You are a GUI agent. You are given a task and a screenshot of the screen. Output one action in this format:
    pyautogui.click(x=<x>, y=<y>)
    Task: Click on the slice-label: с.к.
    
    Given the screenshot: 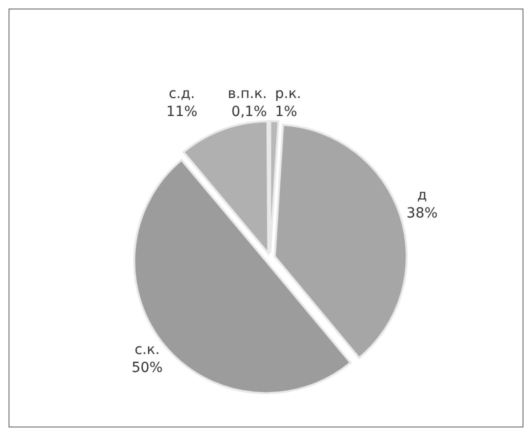 What is the action you would take?
    pyautogui.click(x=147, y=350)
    